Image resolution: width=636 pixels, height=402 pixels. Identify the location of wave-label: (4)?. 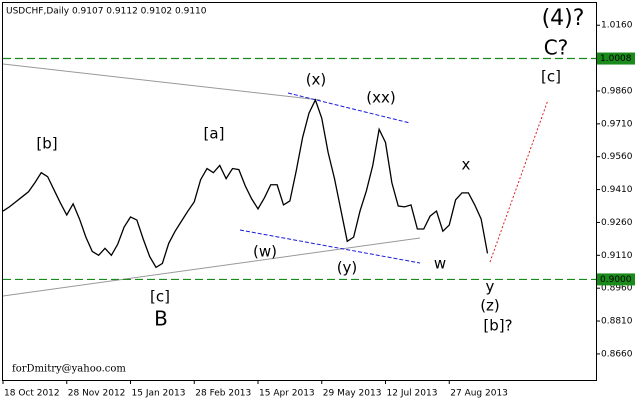
(563, 18).